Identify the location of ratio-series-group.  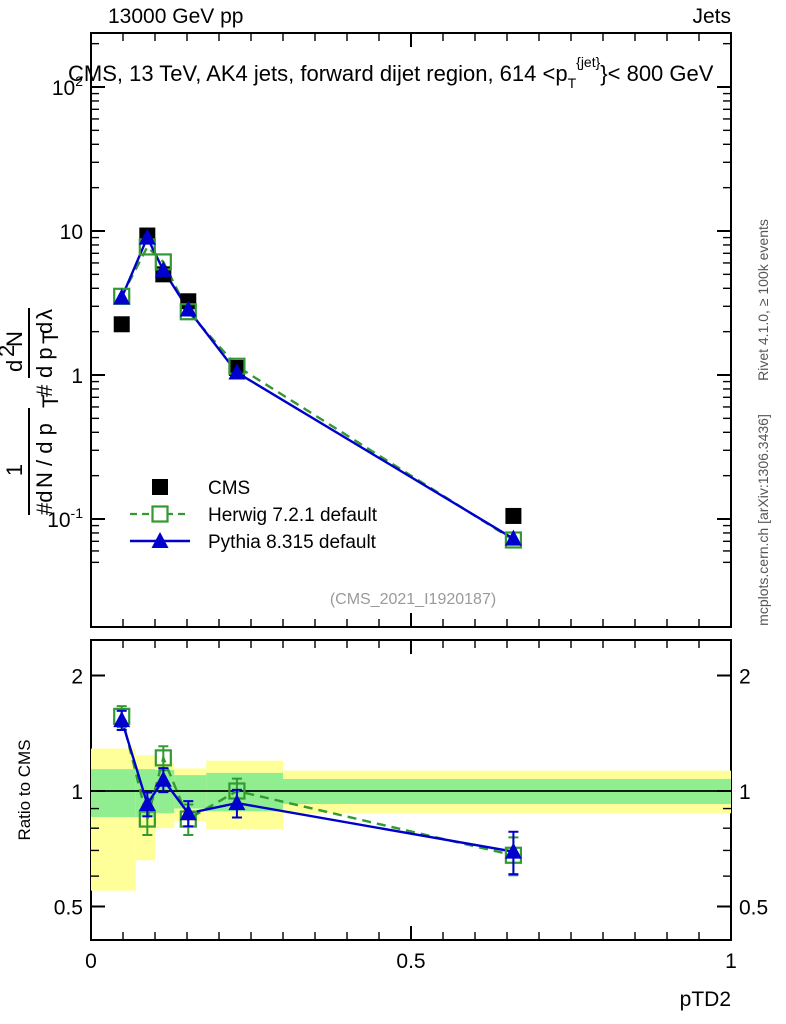
(317, 791).